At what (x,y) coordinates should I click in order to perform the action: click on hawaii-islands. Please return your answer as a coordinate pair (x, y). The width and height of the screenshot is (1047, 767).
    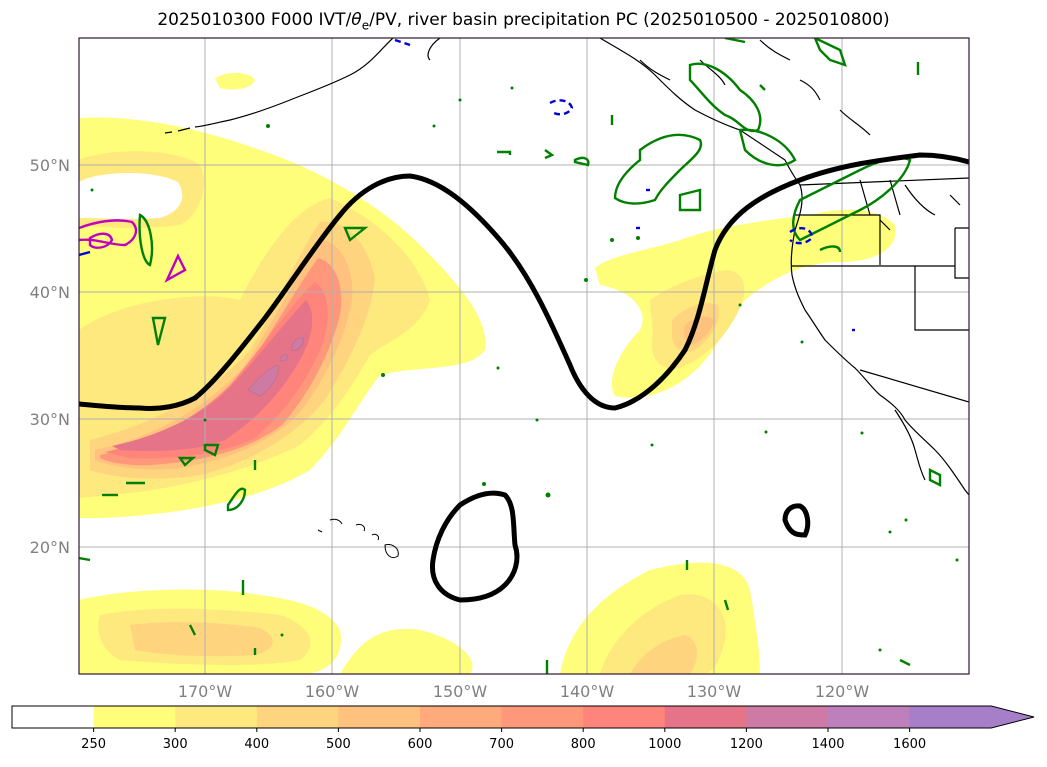
    Looking at the image, I should click on (358, 538).